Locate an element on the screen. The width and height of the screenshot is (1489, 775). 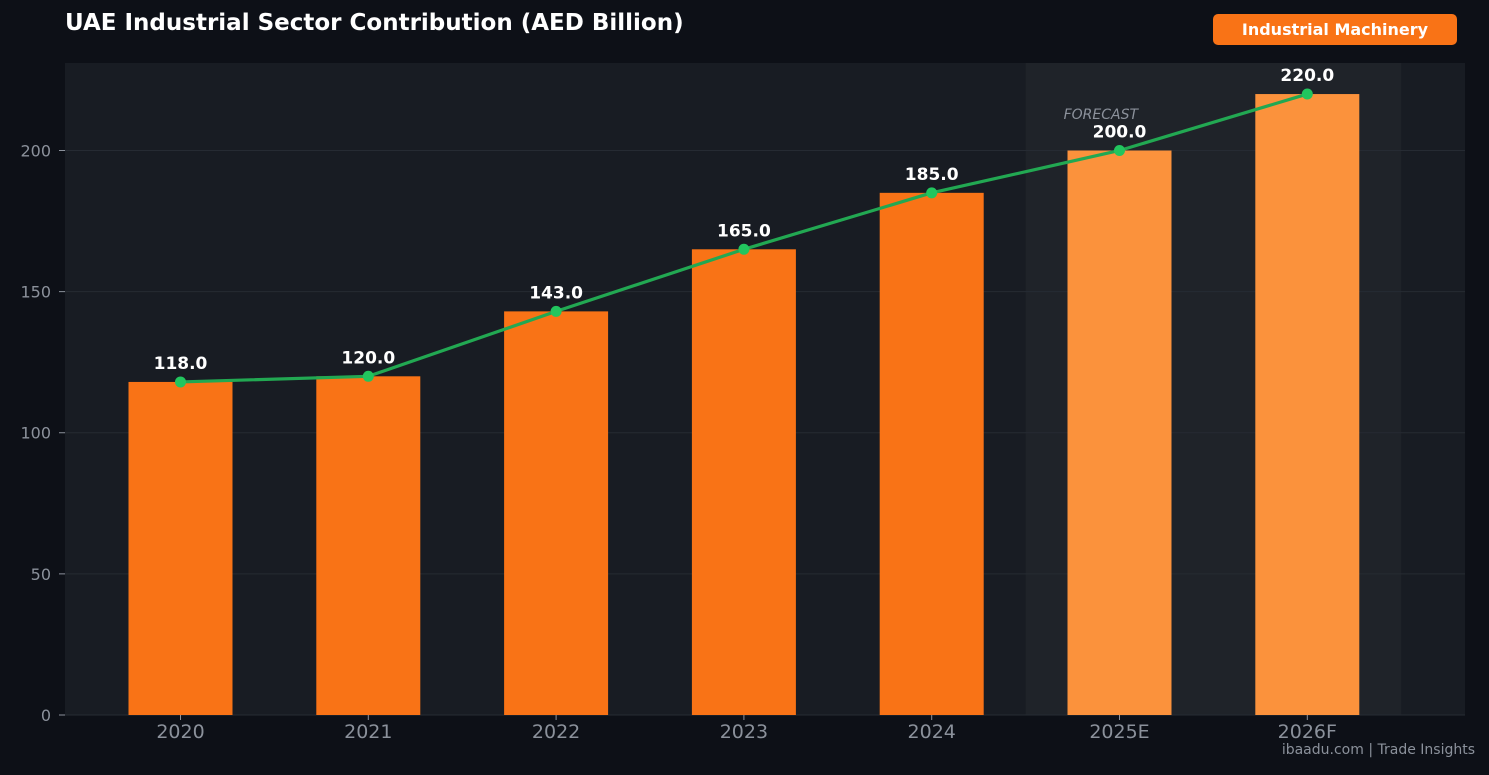
y-tick-label: 50 is located at coordinates (41, 574).